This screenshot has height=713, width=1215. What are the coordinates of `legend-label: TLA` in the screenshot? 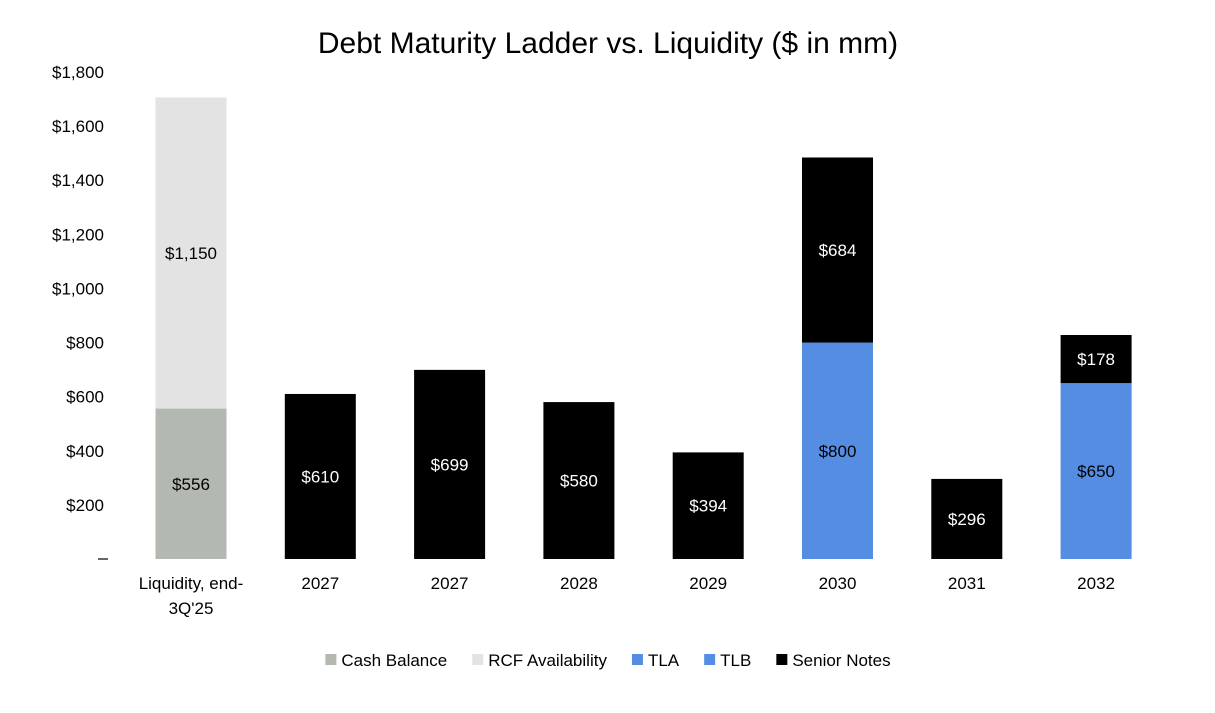 It's located at (664, 660).